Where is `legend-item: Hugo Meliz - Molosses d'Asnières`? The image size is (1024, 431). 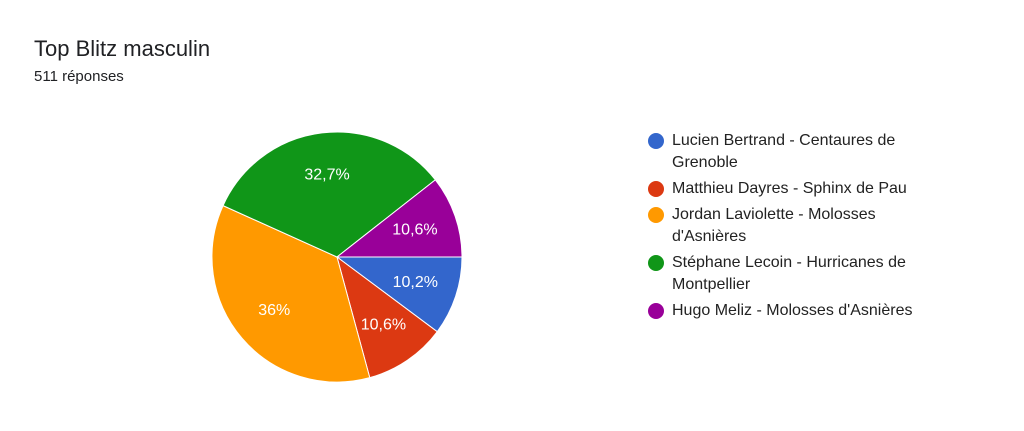
legend-item: Hugo Meliz - Molosses d'Asnières is located at coordinates (800, 311).